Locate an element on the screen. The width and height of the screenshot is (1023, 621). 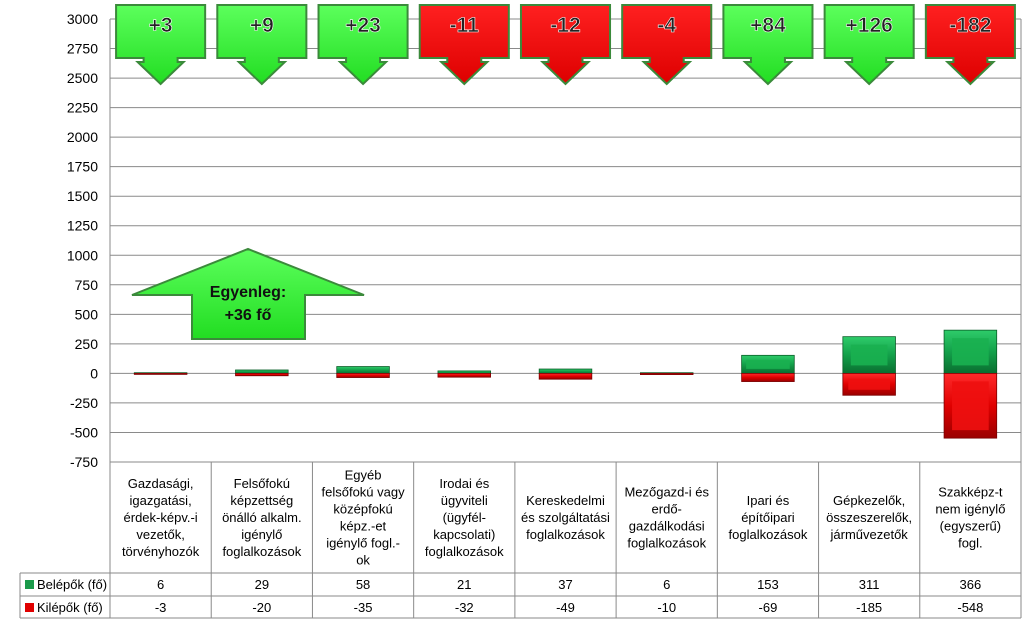
table-cell: 37 is located at coordinates (565, 584).